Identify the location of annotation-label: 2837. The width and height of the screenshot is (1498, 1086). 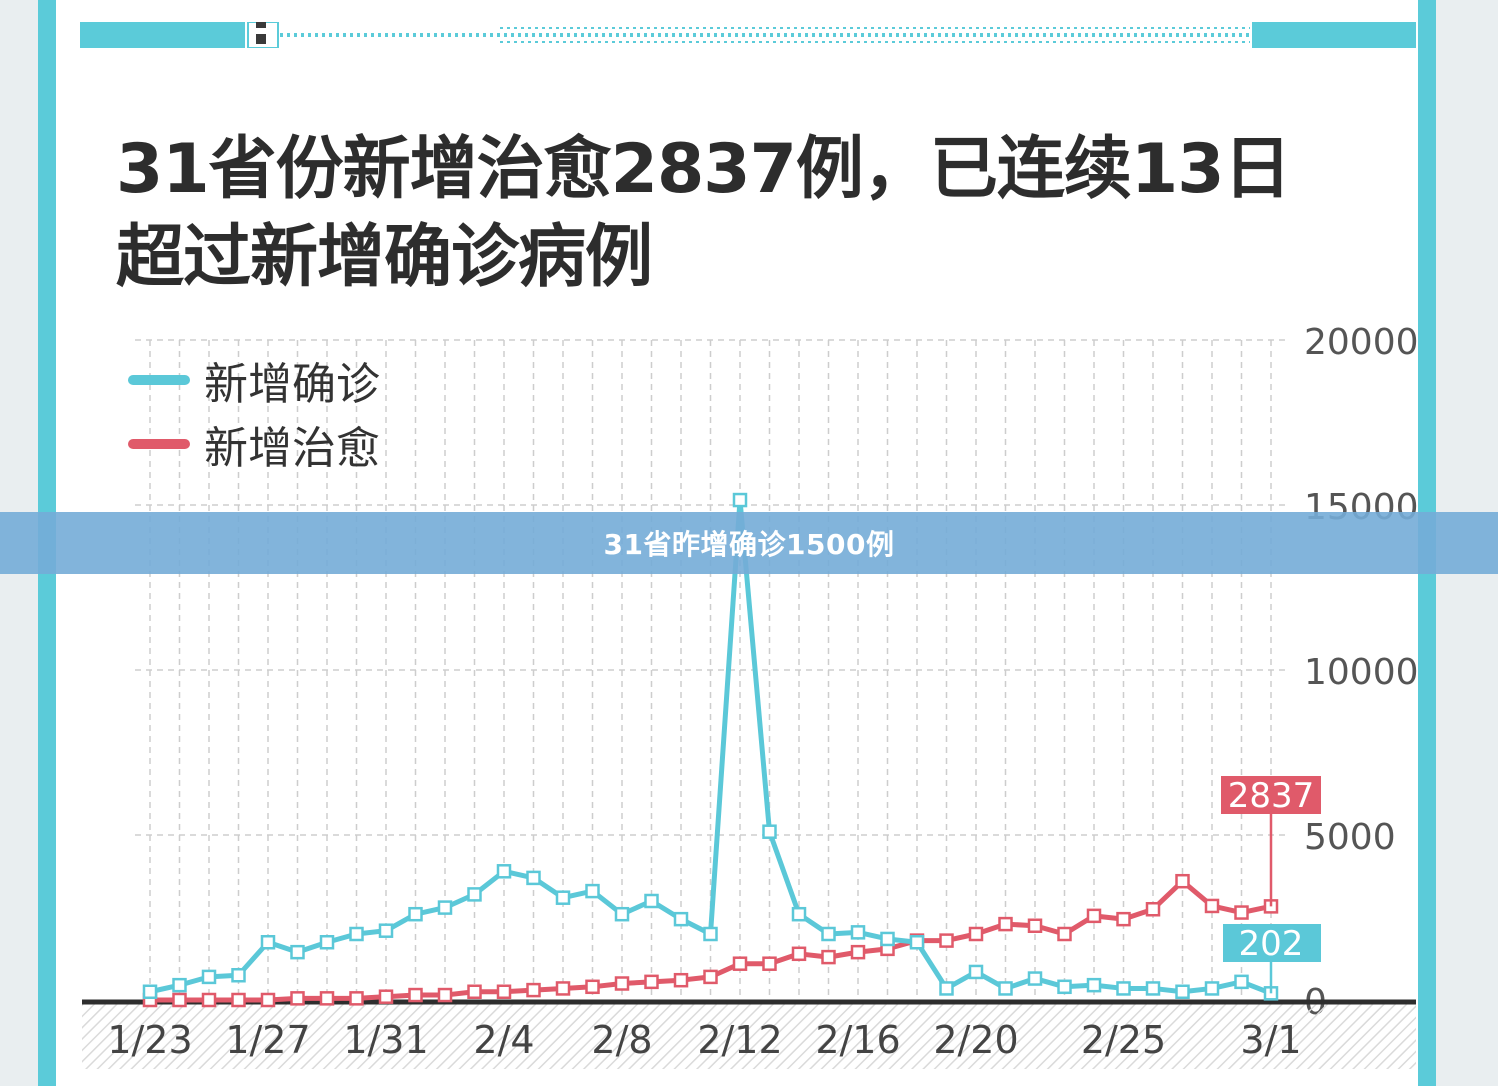
(1271, 796).